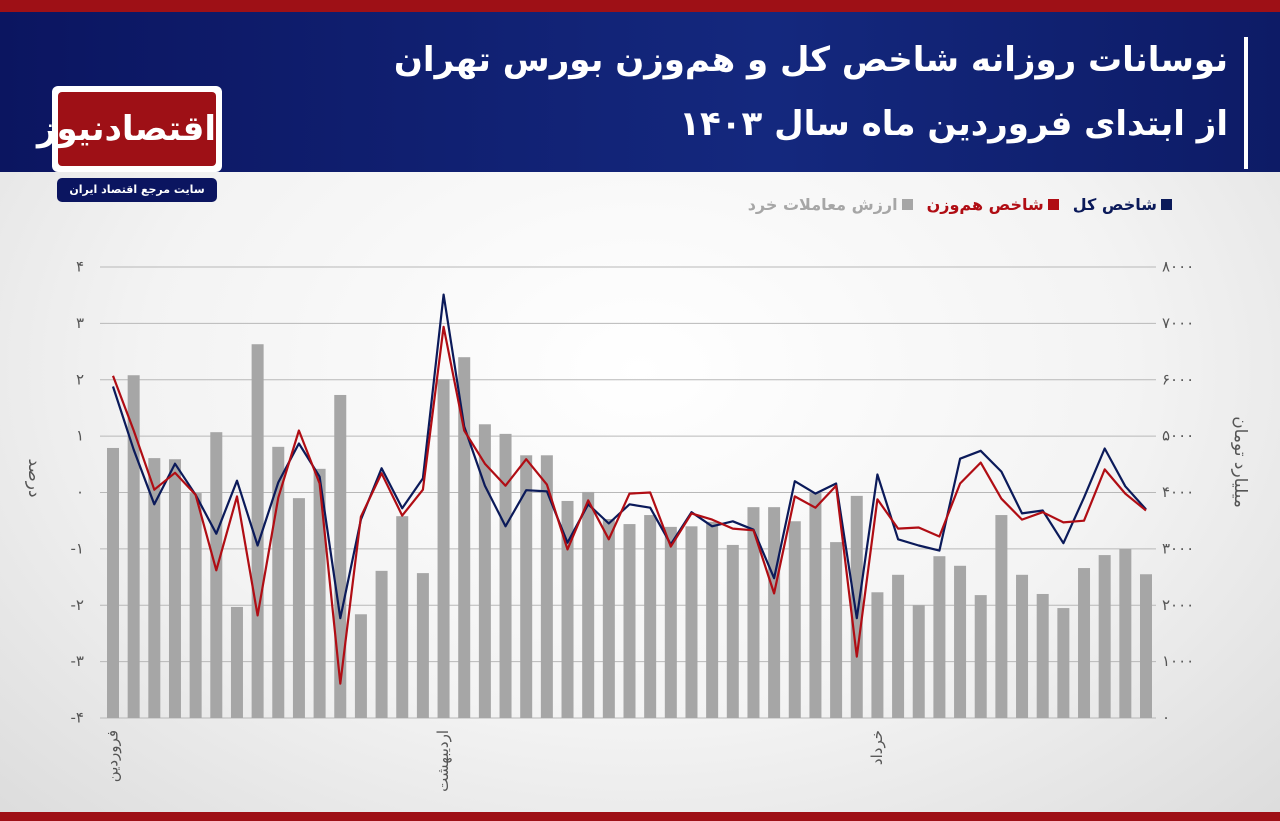 The height and width of the screenshot is (821, 1280). I want to click on top-strip, so click(640, 6).